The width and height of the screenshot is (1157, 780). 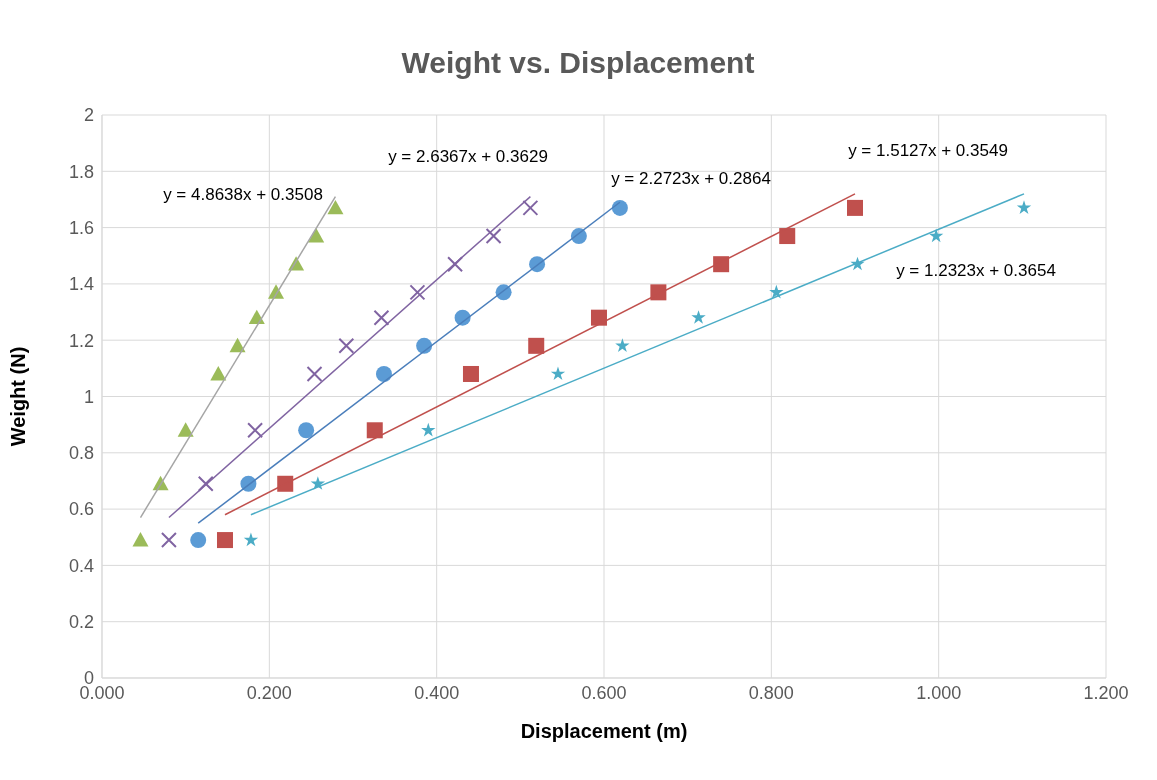 What do you see at coordinates (81, 565) in the screenshot?
I see `y-tick-label: 0.4` at bounding box center [81, 565].